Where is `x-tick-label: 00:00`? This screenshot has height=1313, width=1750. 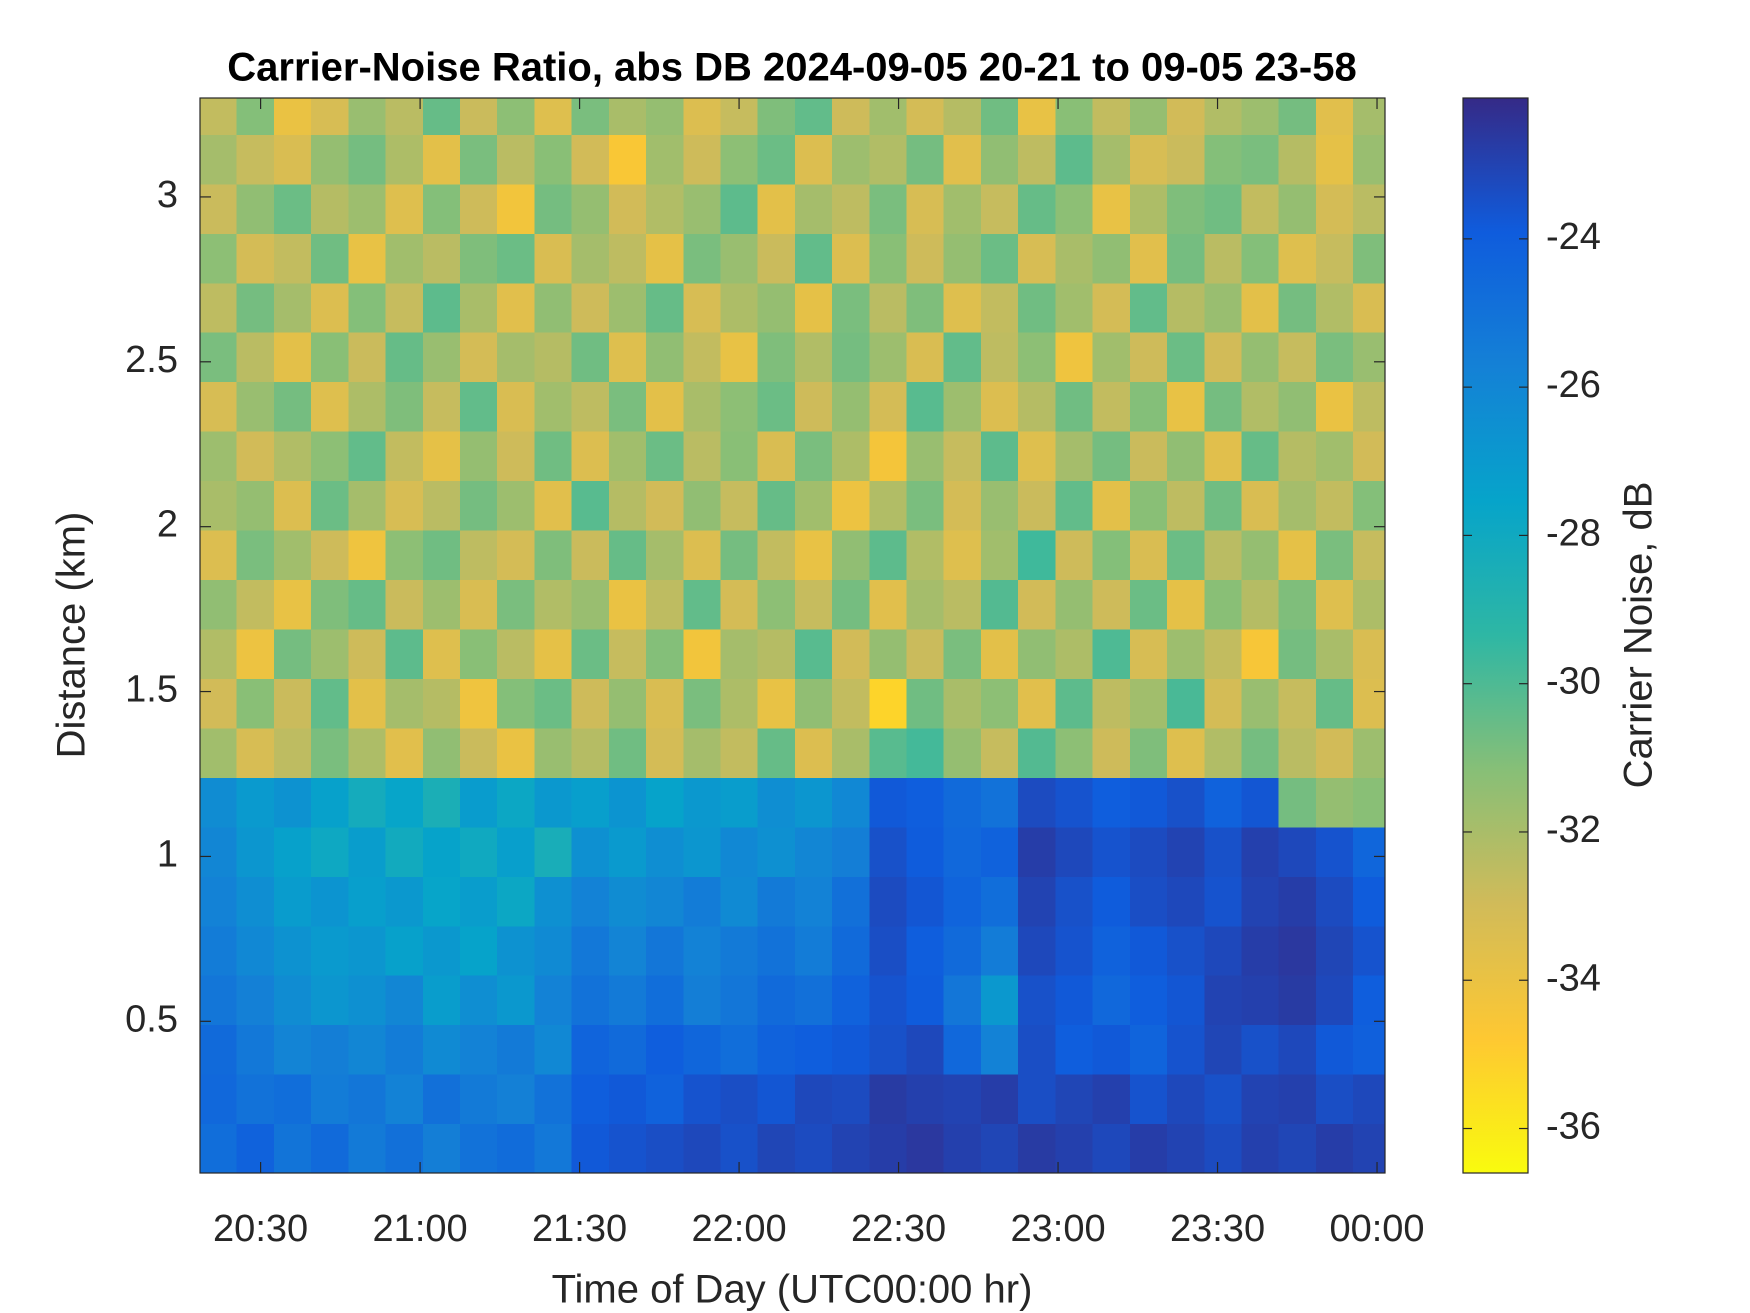 x-tick-label: 00:00 is located at coordinates (1376, 1229).